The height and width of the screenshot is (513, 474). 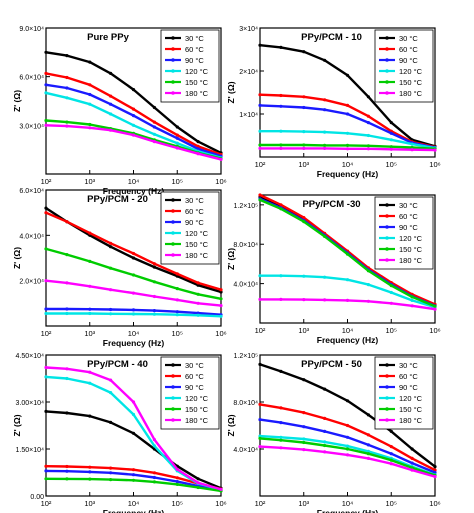 I want to click on y-tick-label: 6.0×10⁴, so click(x=31, y=78).